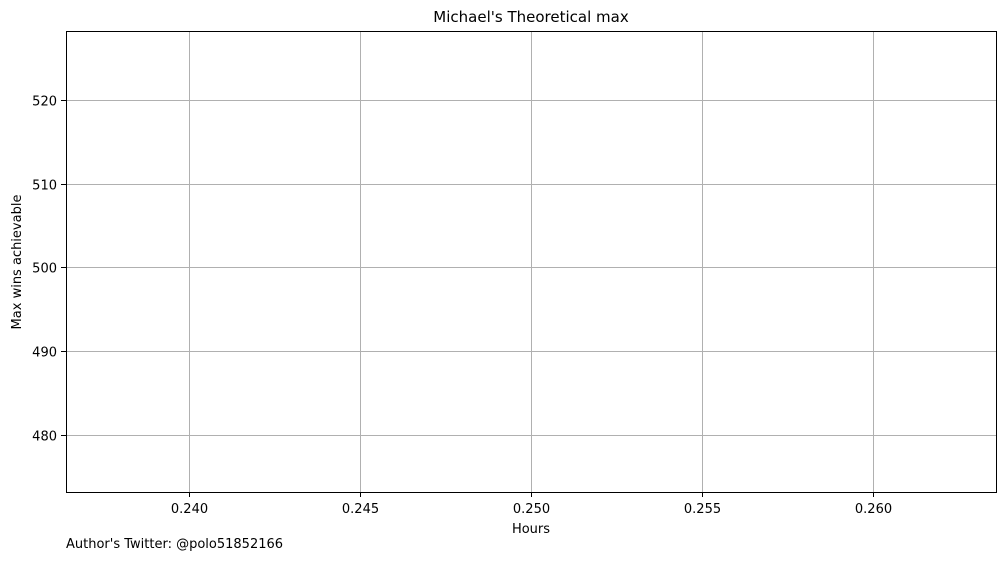 The image size is (1005, 562). Describe the element at coordinates (189, 509) in the screenshot. I see `x-tick-label: 0.240` at that location.